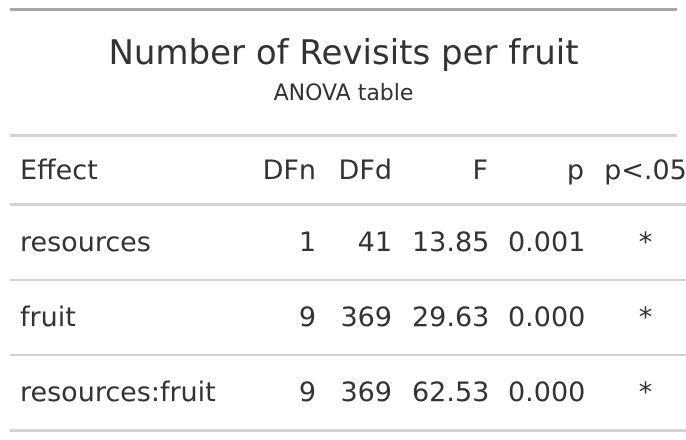 The height and width of the screenshot is (440, 686). What do you see at coordinates (450, 242) in the screenshot?
I see `cell-f: 13.85` at bounding box center [450, 242].